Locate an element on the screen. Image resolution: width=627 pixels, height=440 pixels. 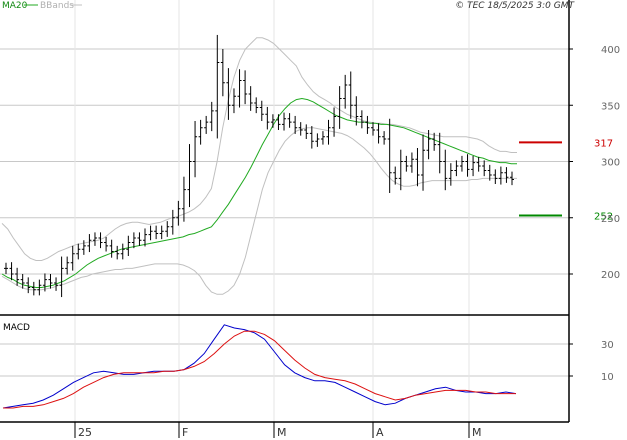
signal-line is located at coordinates (259, 369).